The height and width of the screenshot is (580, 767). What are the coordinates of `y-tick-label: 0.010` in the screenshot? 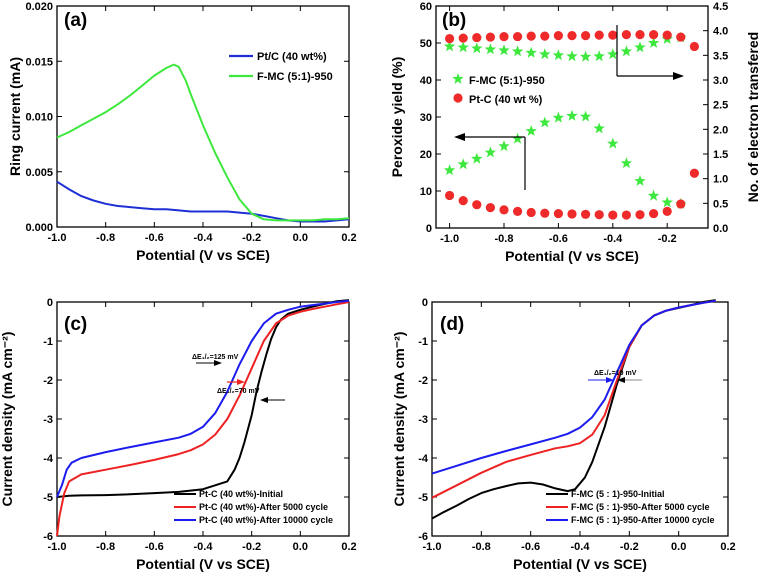 It's located at (39, 118).